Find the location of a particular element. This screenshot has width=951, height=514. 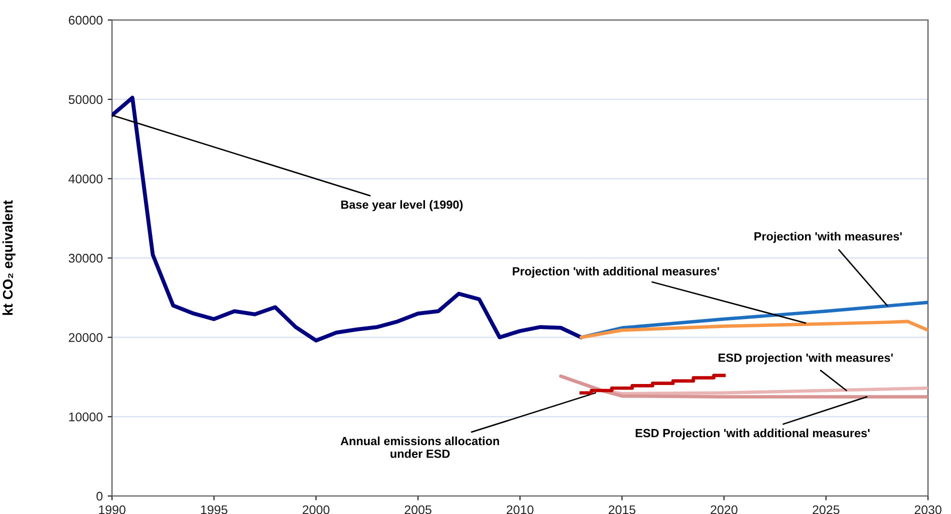

annotation: Projection 'with measures' is located at coordinates (828, 237).